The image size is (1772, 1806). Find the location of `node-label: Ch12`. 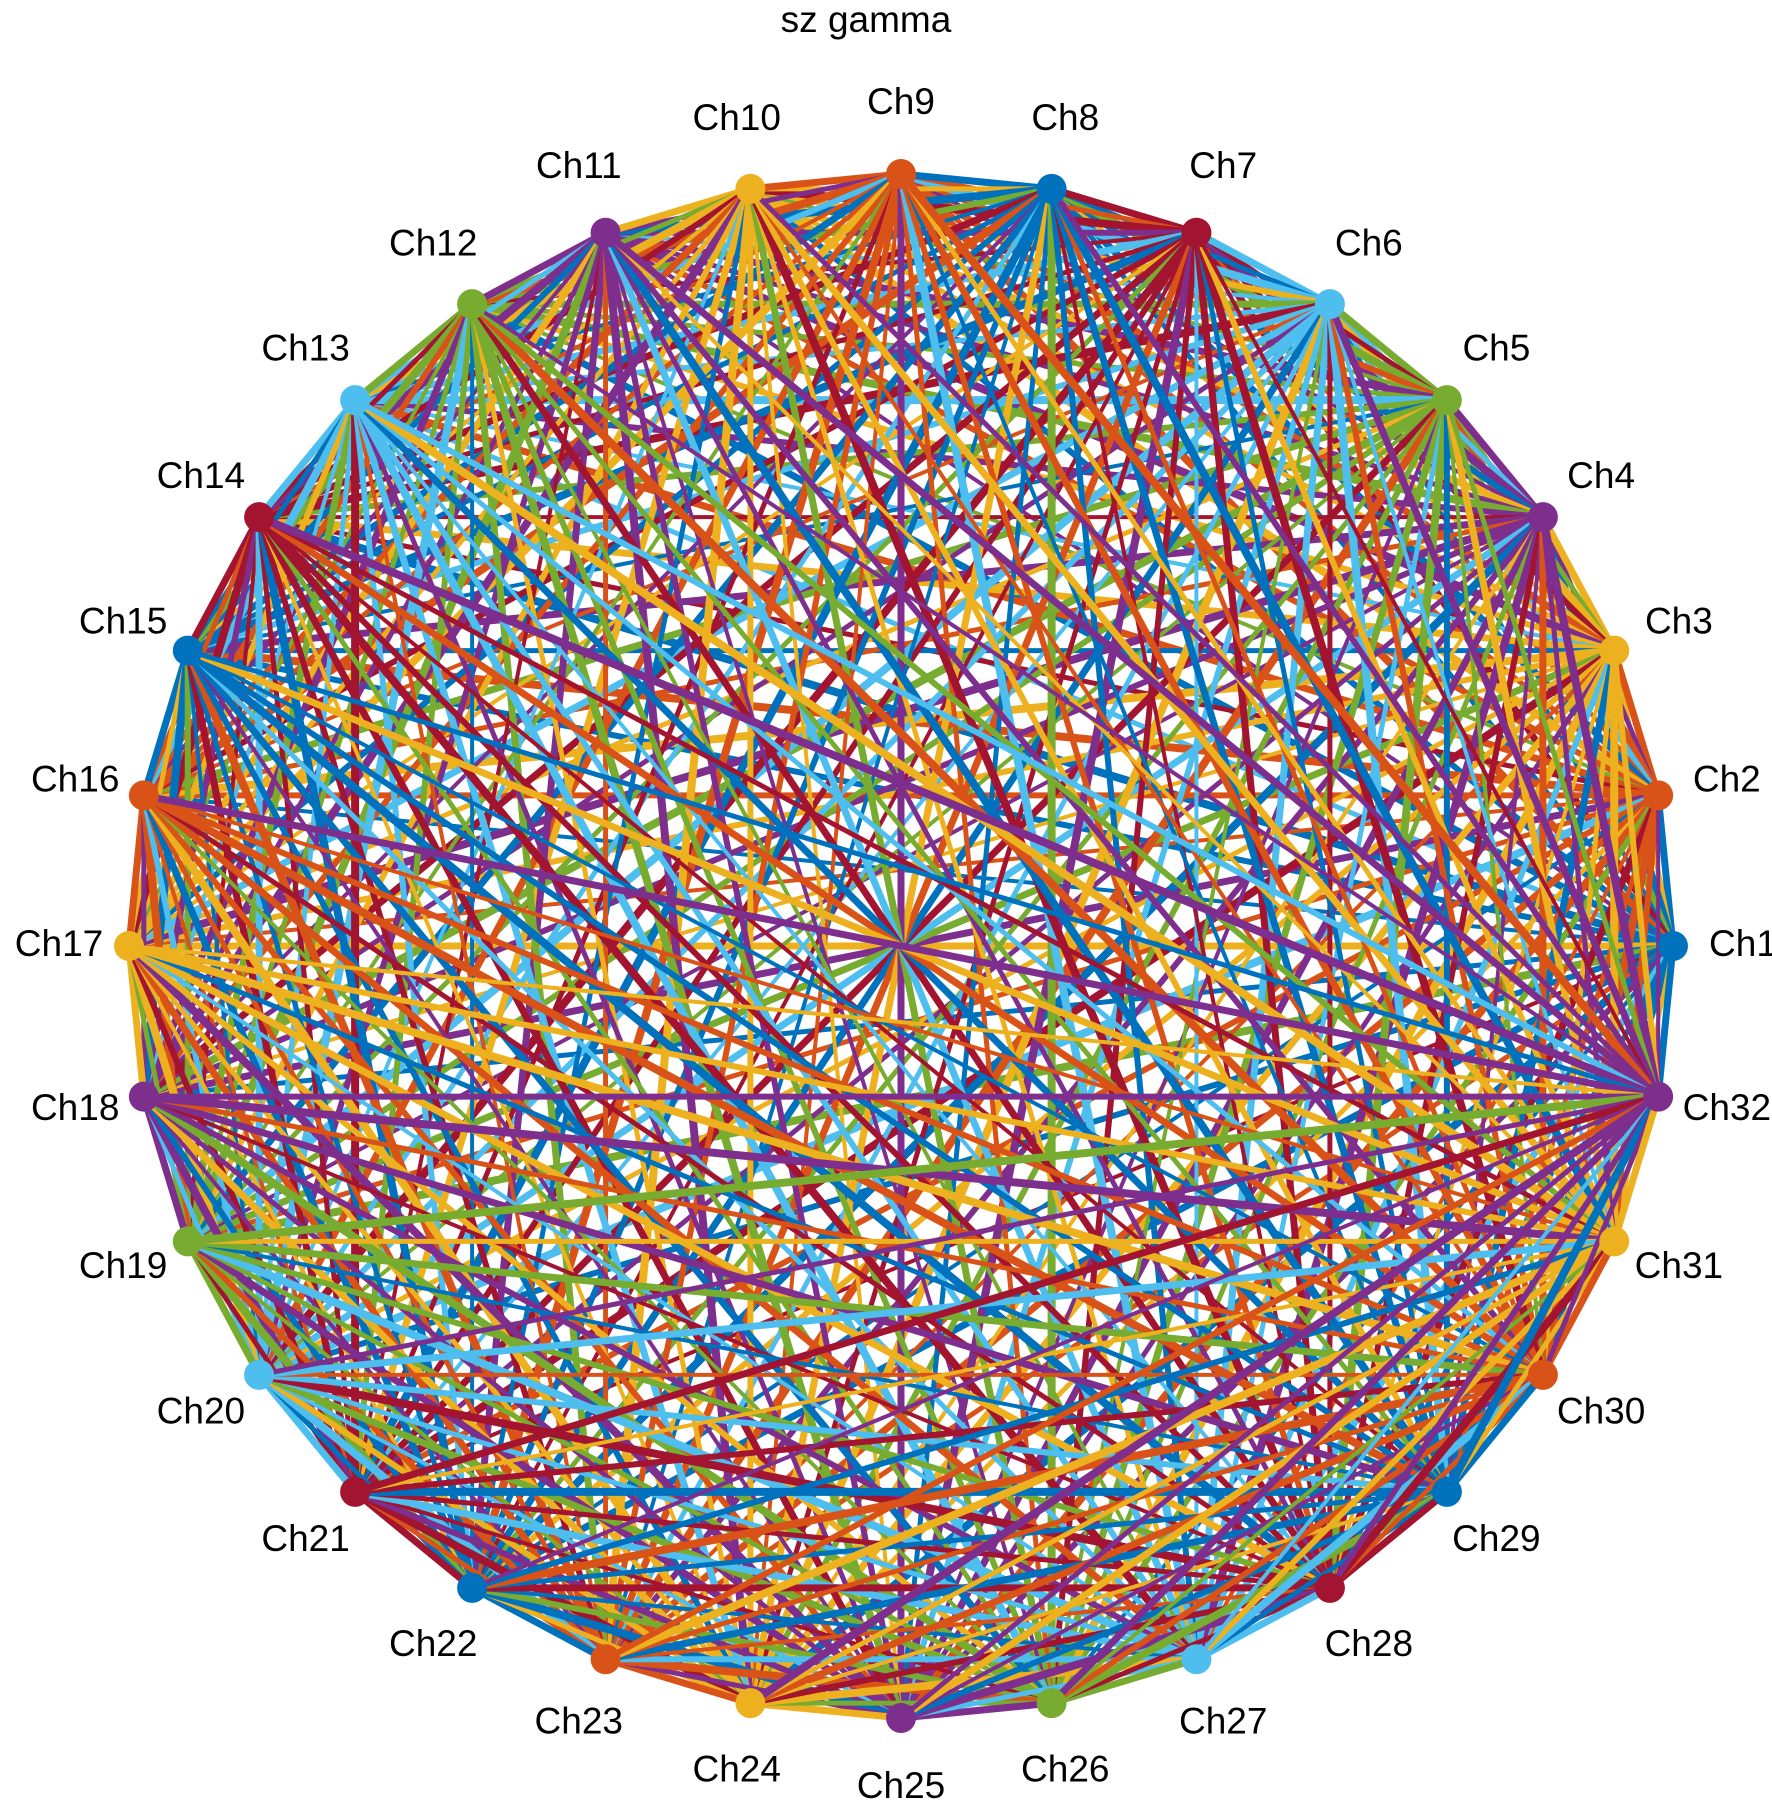

node-label: Ch12 is located at coordinates (433, 243).